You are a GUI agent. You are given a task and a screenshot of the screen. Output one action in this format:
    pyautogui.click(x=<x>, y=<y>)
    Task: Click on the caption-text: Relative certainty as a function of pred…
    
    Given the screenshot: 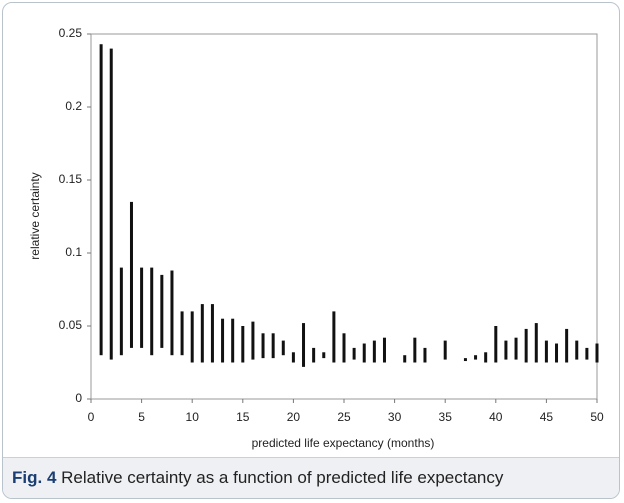 What is the action you would take?
    pyautogui.click(x=282, y=477)
    